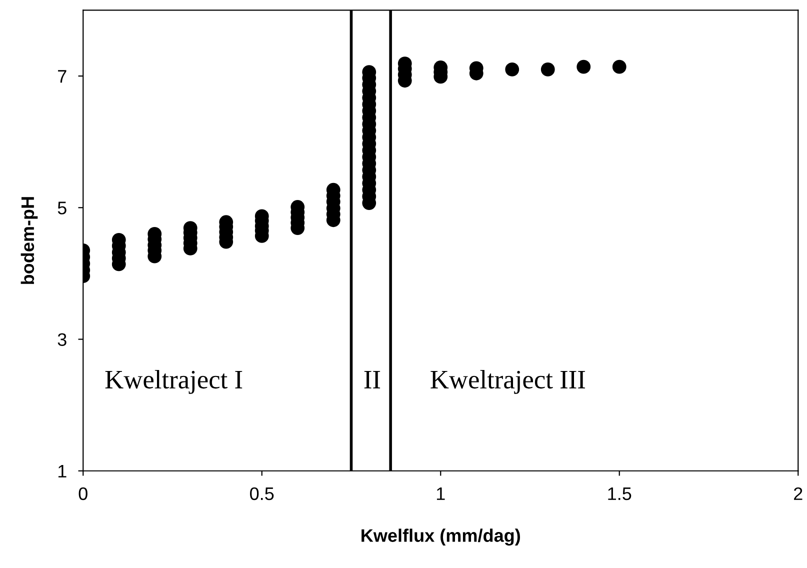 Image resolution: width=807 pixels, height=568 pixels. Describe the element at coordinates (440, 494) in the screenshot. I see `x-tick-label: 1` at that location.